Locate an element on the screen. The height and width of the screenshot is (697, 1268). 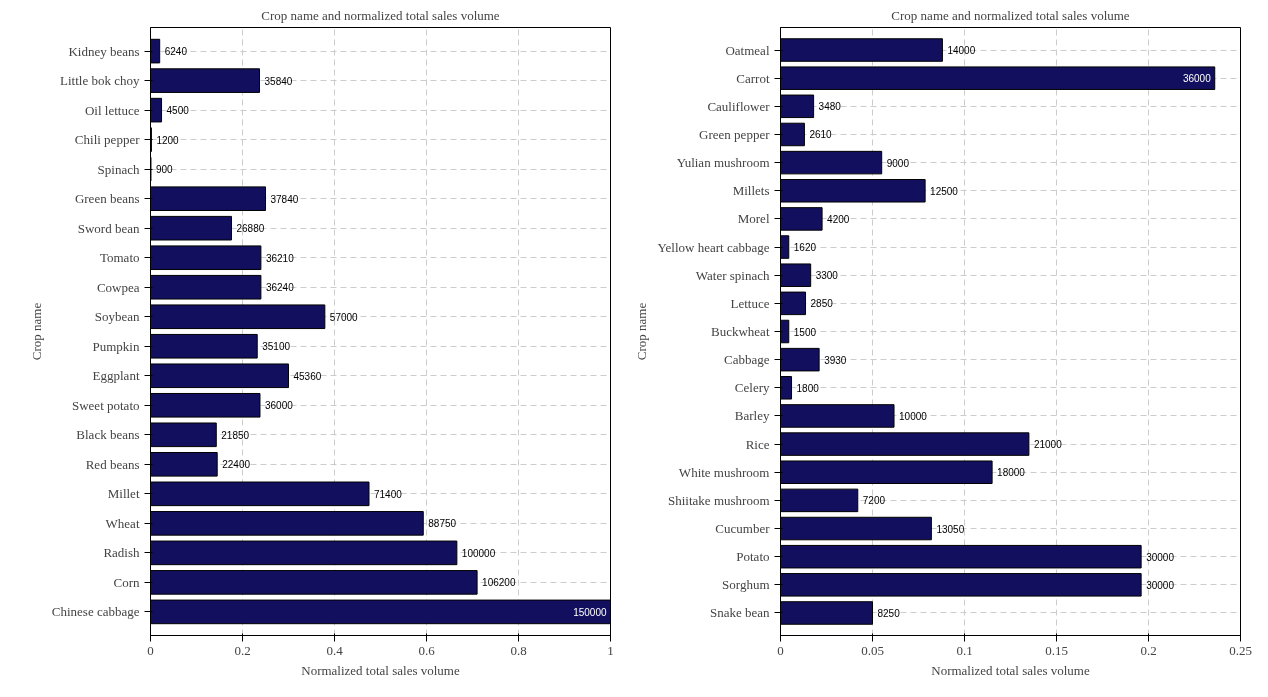
annotation: 3930 is located at coordinates (835, 360).